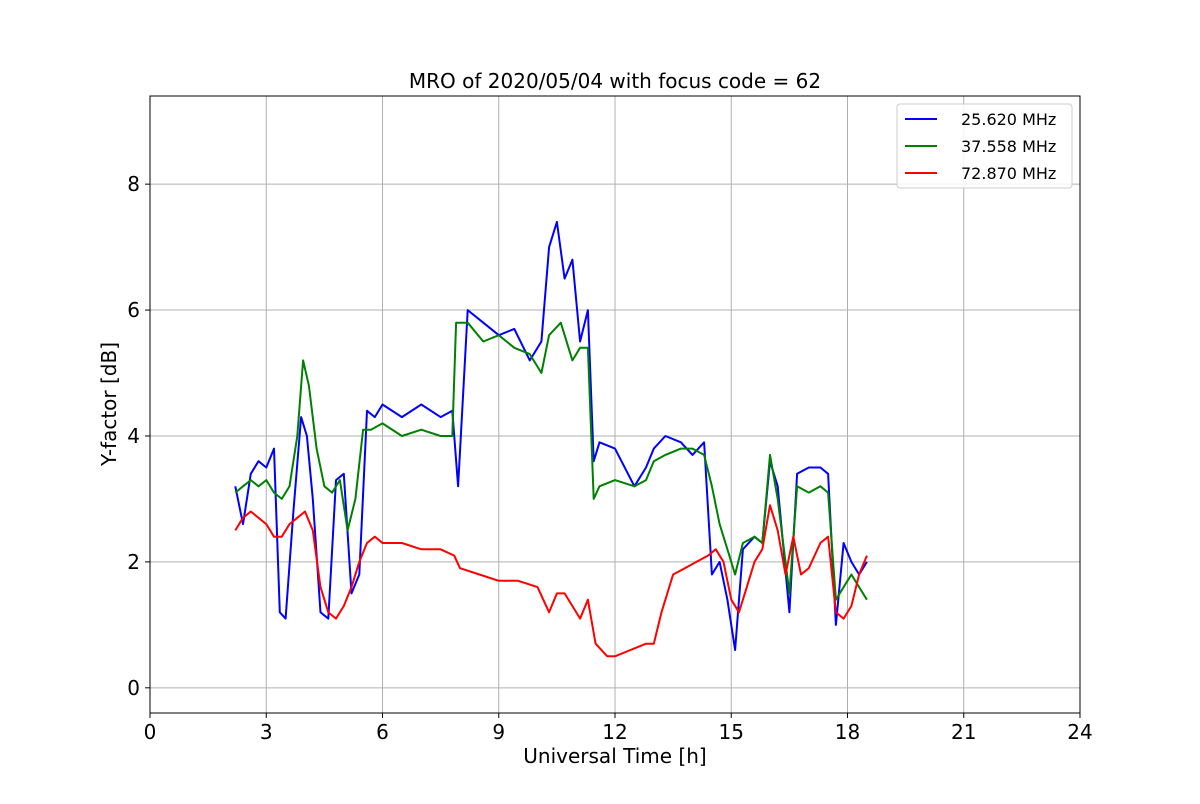  Describe the element at coordinates (150, 732) in the screenshot. I see `x-tick-label: 0` at that location.